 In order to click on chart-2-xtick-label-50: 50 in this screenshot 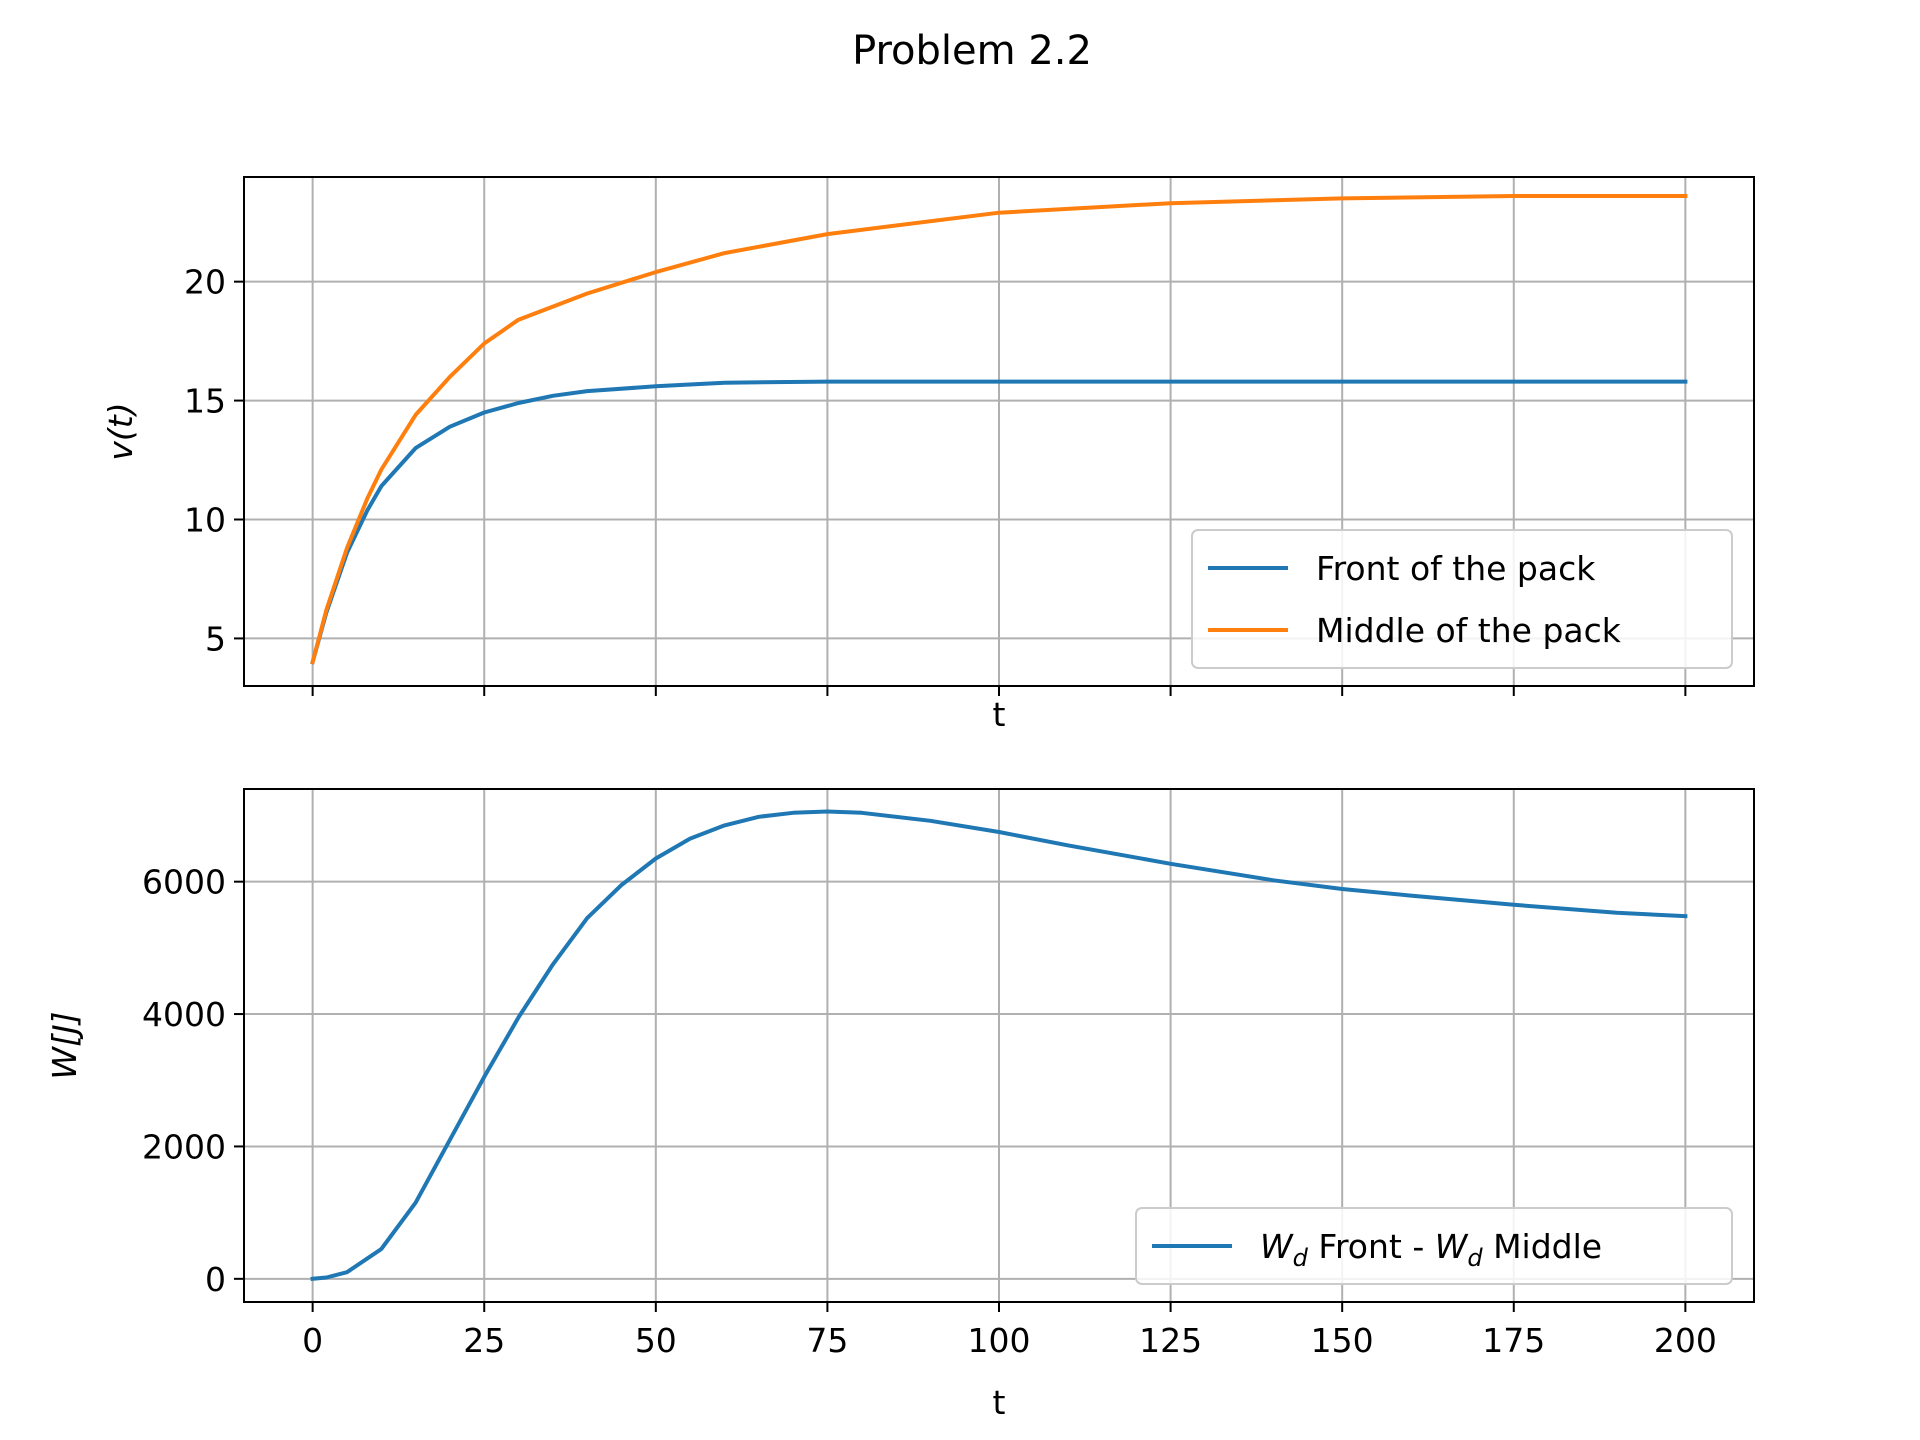, I will do `click(656, 1340)`.